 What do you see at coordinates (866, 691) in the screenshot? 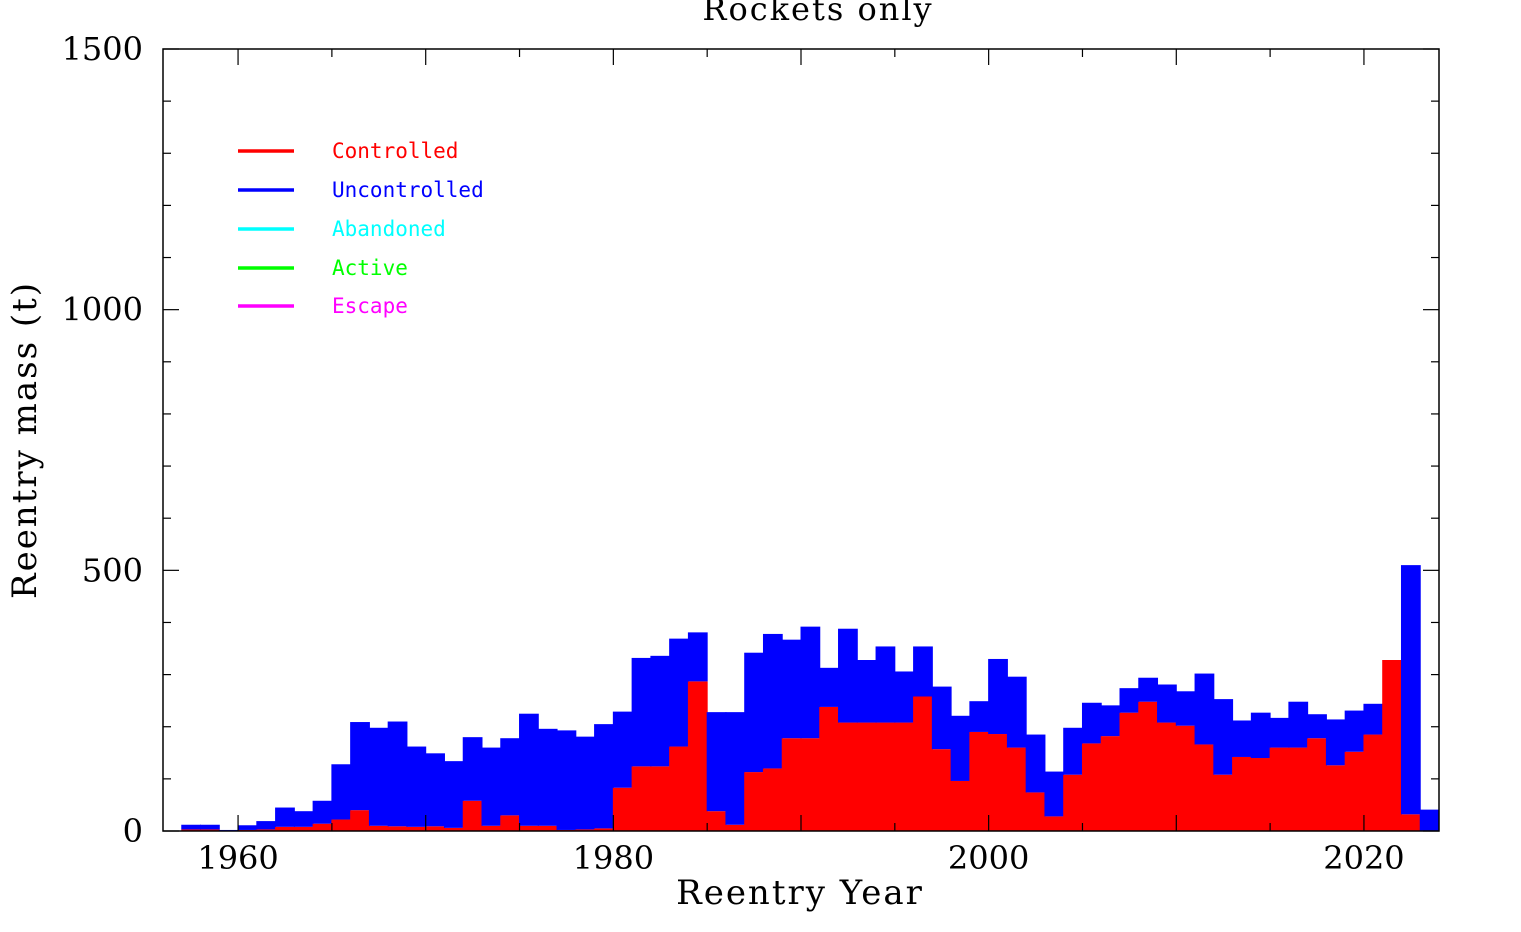
I see `bar-uncontrolled-1993` at bounding box center [866, 691].